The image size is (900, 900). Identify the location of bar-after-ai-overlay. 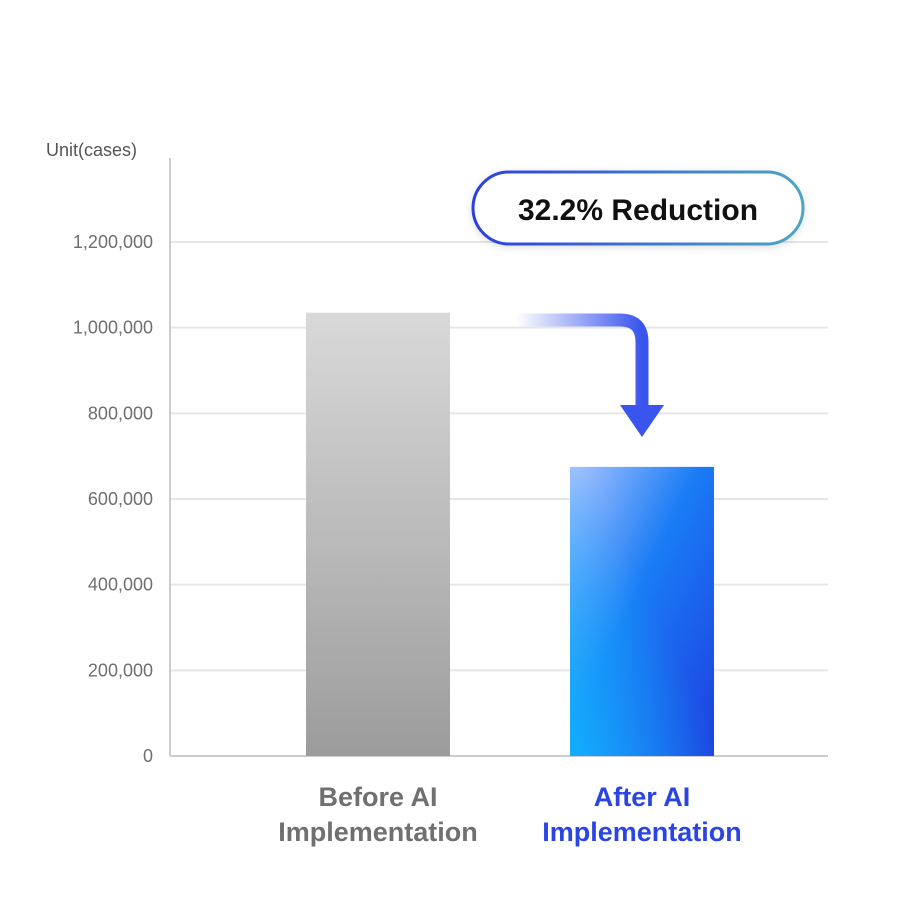
(642, 611).